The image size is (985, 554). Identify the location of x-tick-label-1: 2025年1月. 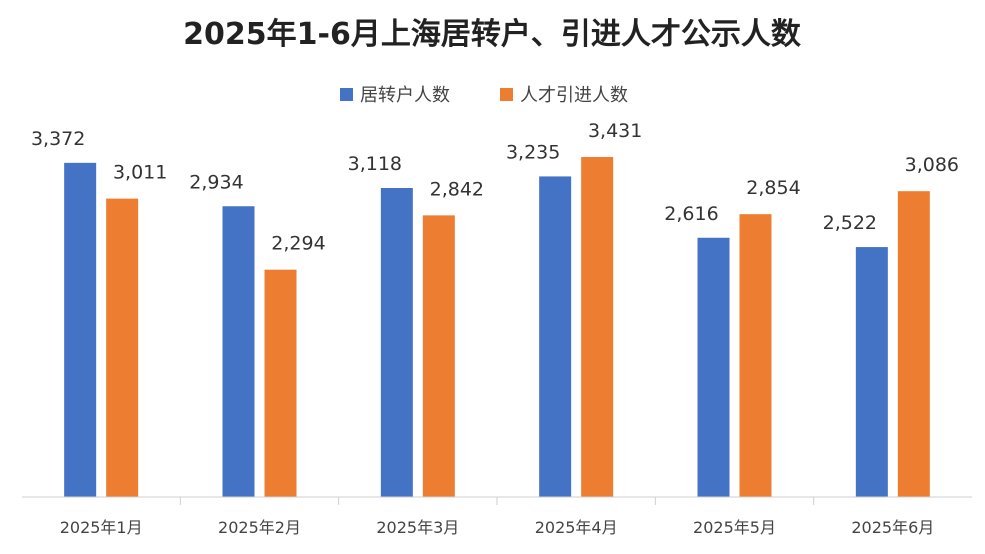
(101, 527).